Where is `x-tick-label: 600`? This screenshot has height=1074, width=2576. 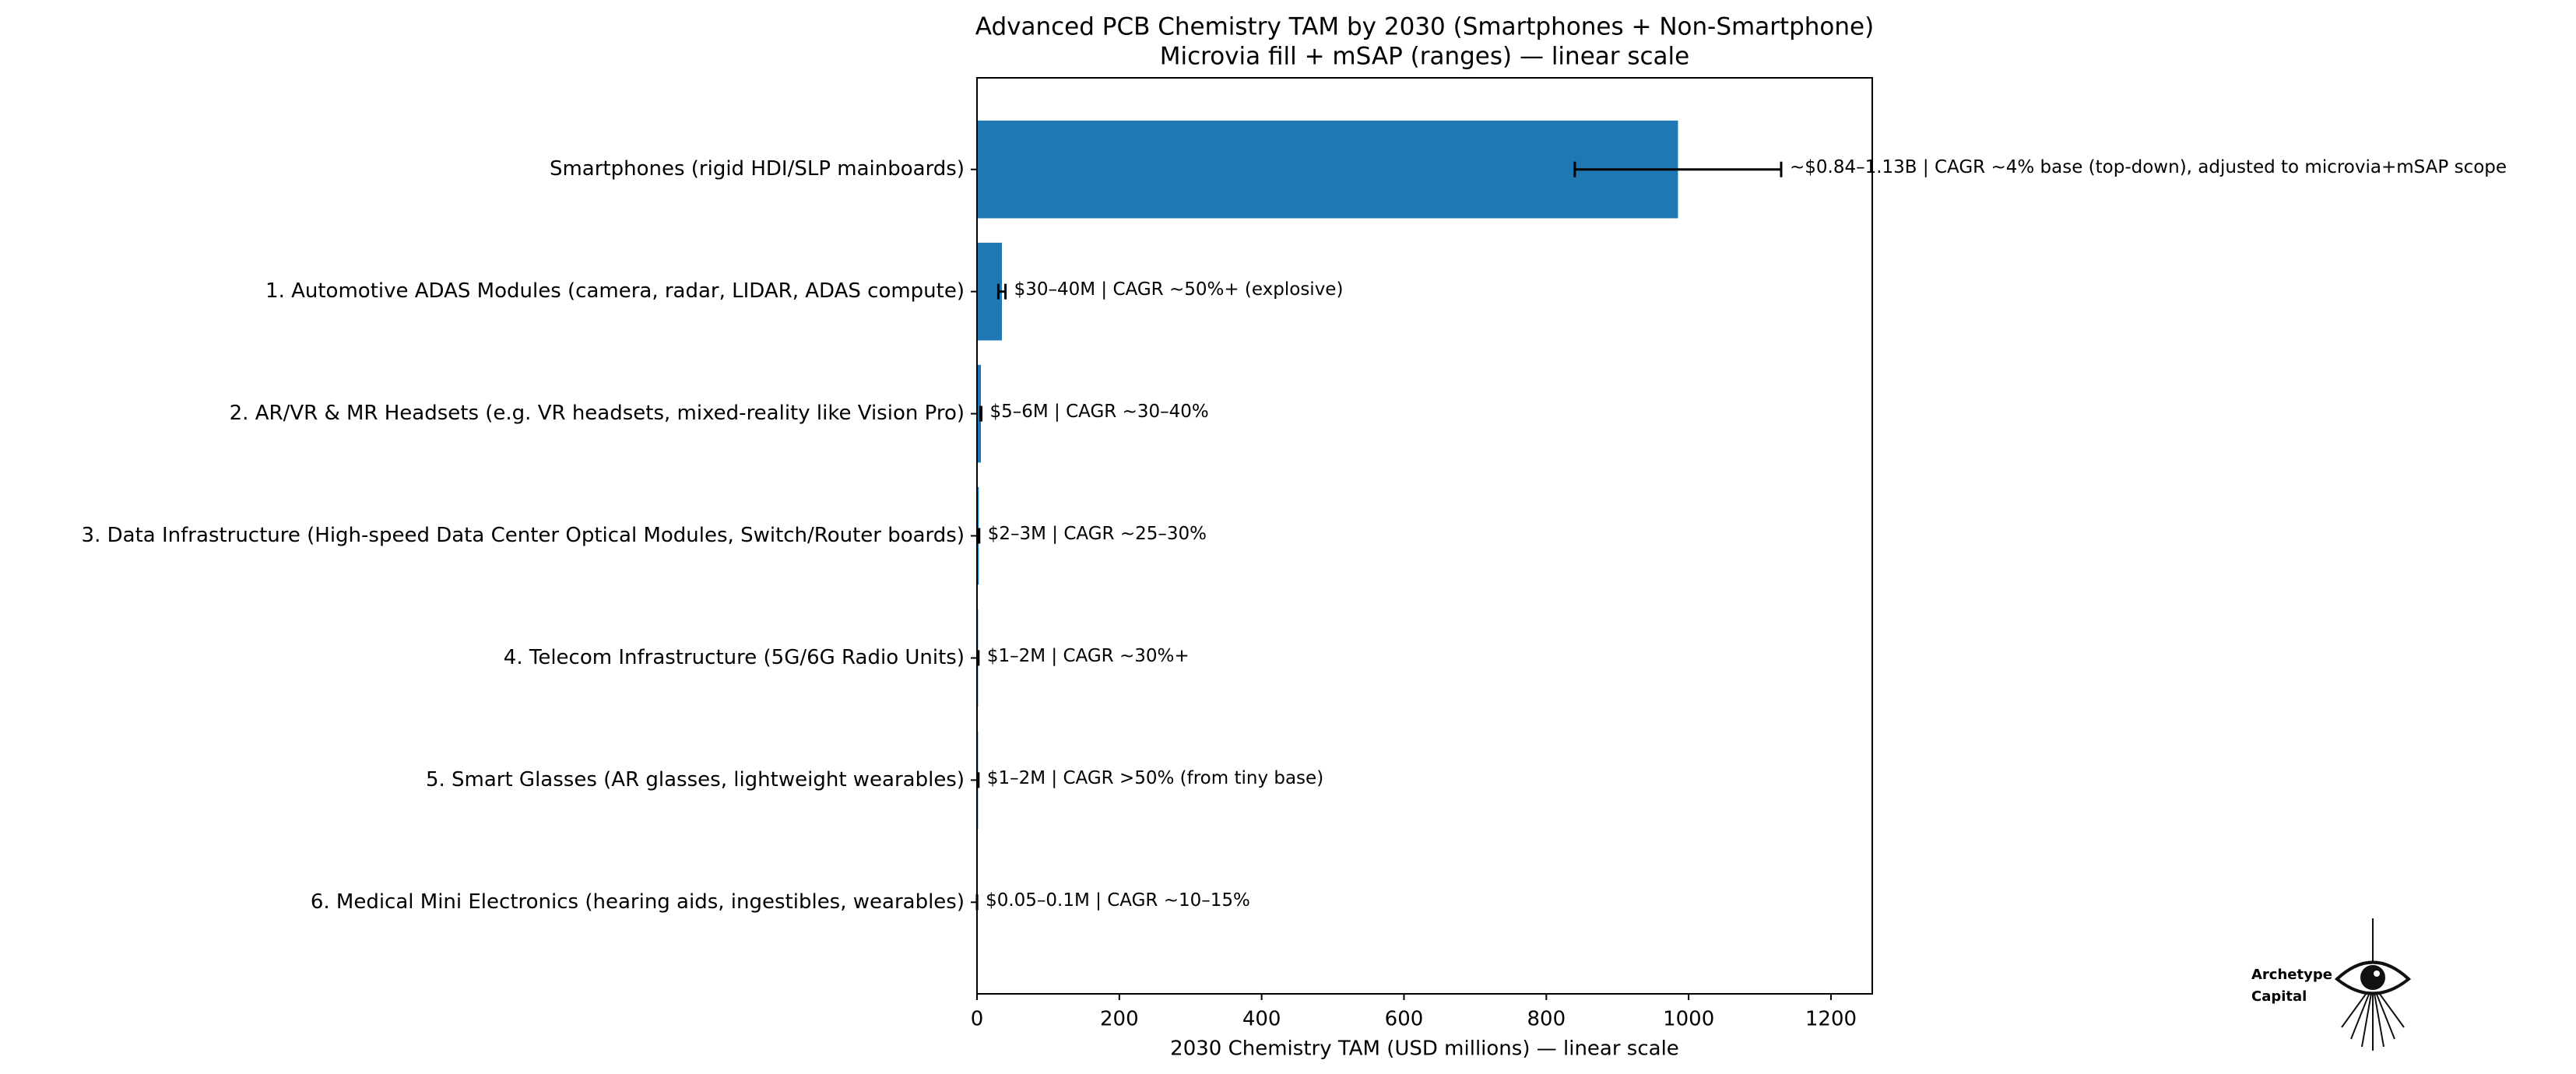
x-tick-label: 600 is located at coordinates (1405, 1019).